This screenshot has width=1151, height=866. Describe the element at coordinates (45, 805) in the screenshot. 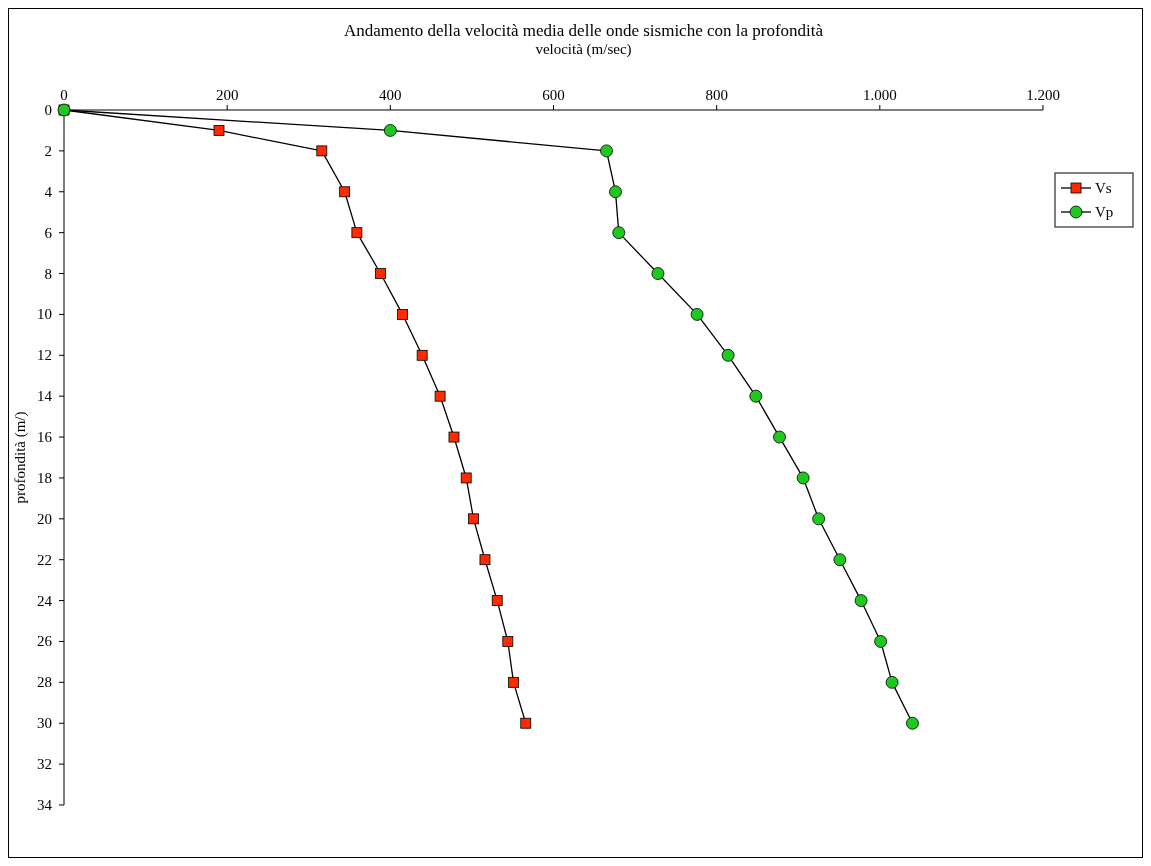

I see `y-tick-label: 34` at that location.